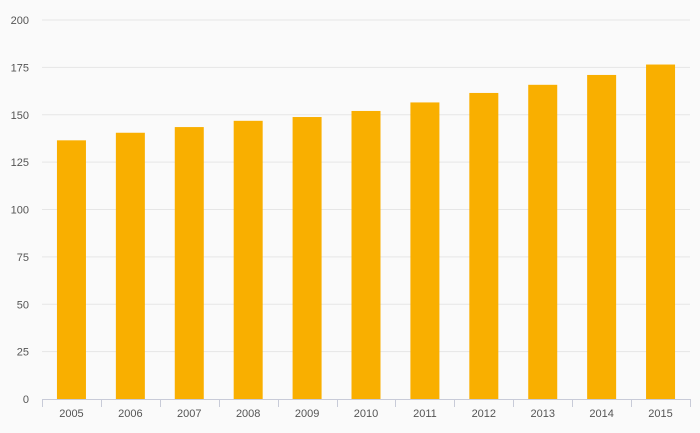 The width and height of the screenshot is (700, 433). I want to click on x-tick-label: 2009, so click(307, 414).